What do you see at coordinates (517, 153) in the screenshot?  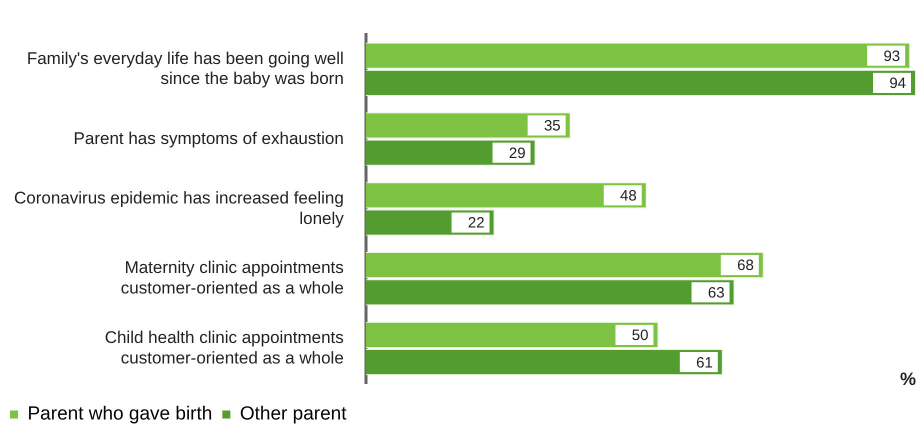 I see `data-label: 29` at bounding box center [517, 153].